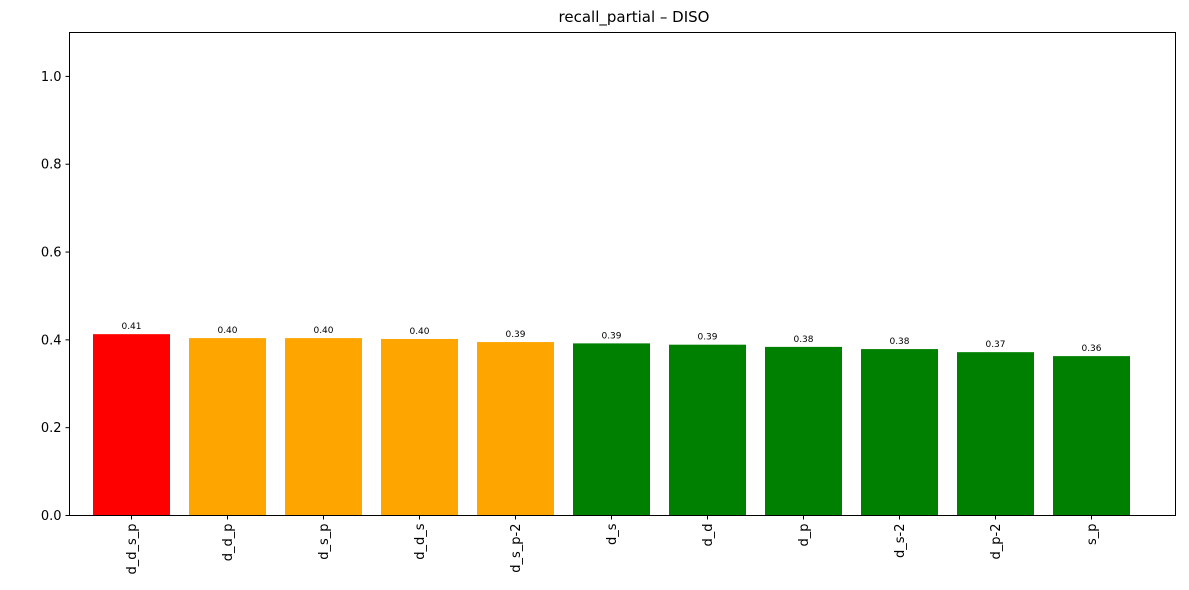 The width and height of the screenshot is (1189, 590). I want to click on y-tick-label: 0.6, so click(51, 253).